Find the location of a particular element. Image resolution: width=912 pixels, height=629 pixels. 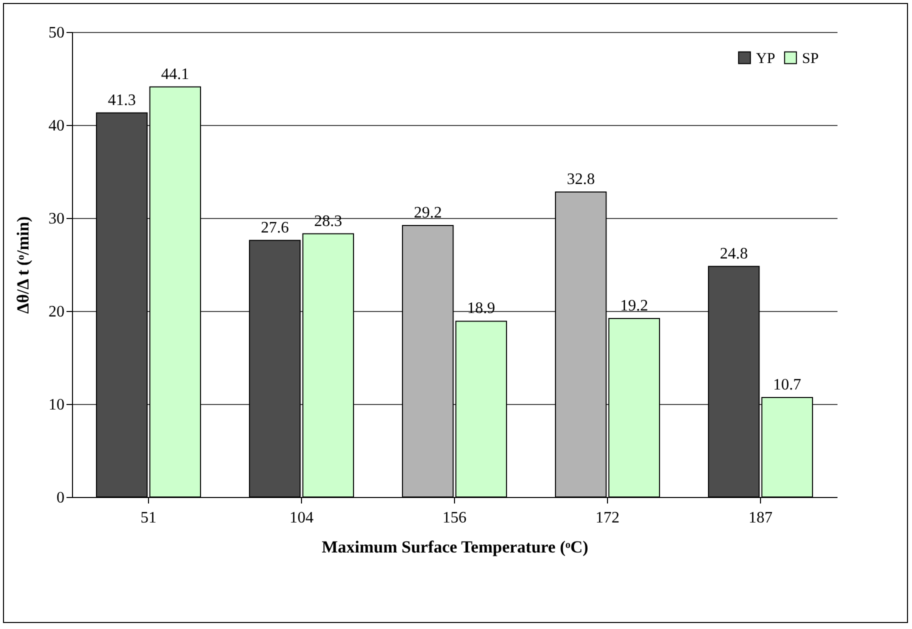

x-tick-label: 51 is located at coordinates (148, 518).